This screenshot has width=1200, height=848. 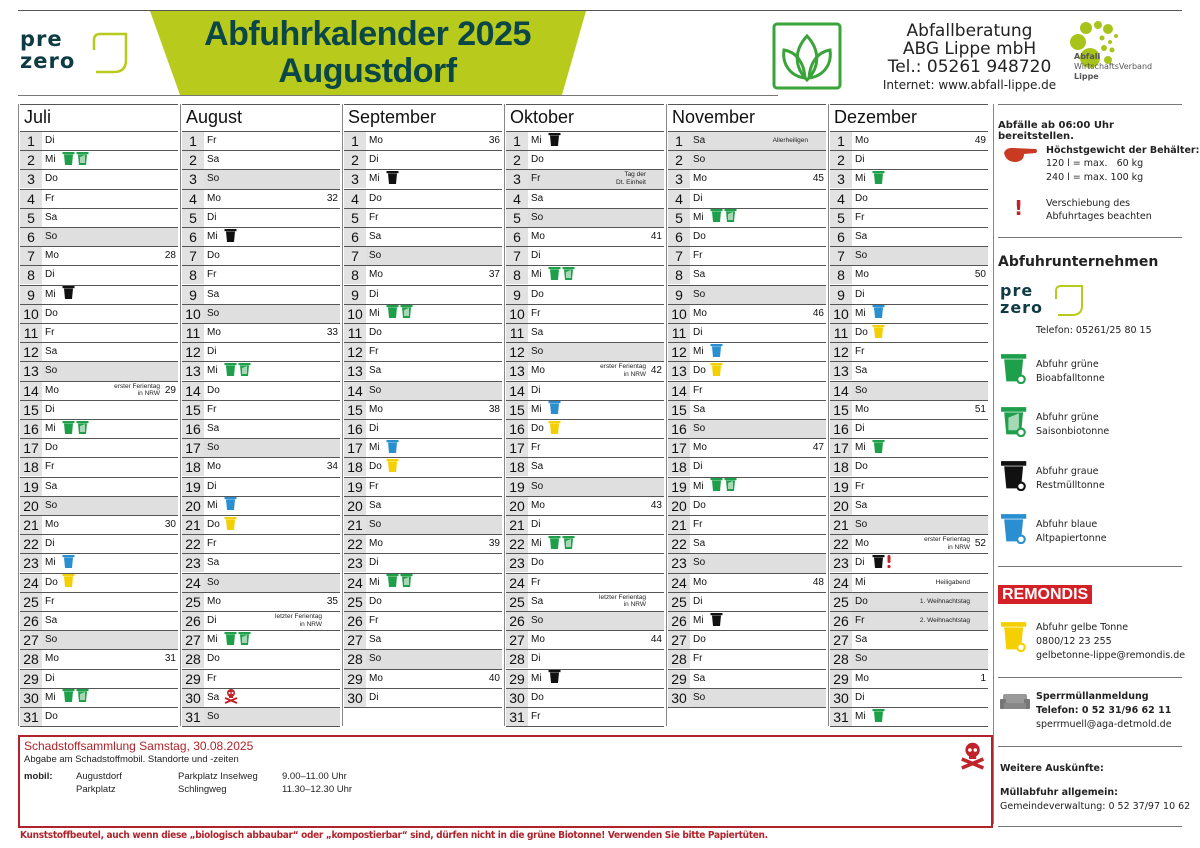 What do you see at coordinates (423, 544) in the screenshot?
I see `day-row: 22 Mo 39` at bounding box center [423, 544].